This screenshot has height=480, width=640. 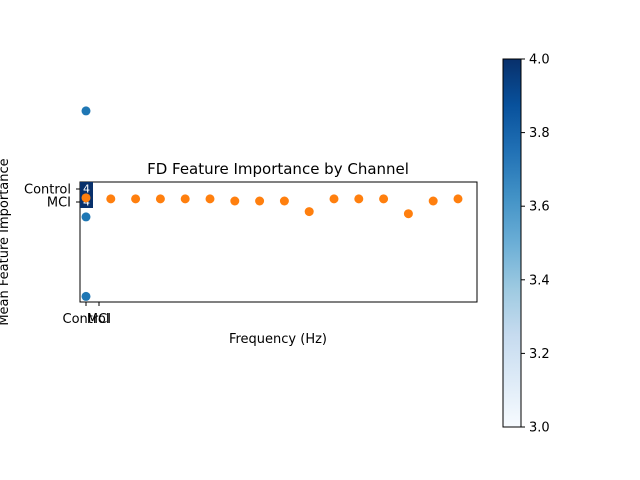 I want to click on y-tick-label: MCI, so click(x=59, y=203).